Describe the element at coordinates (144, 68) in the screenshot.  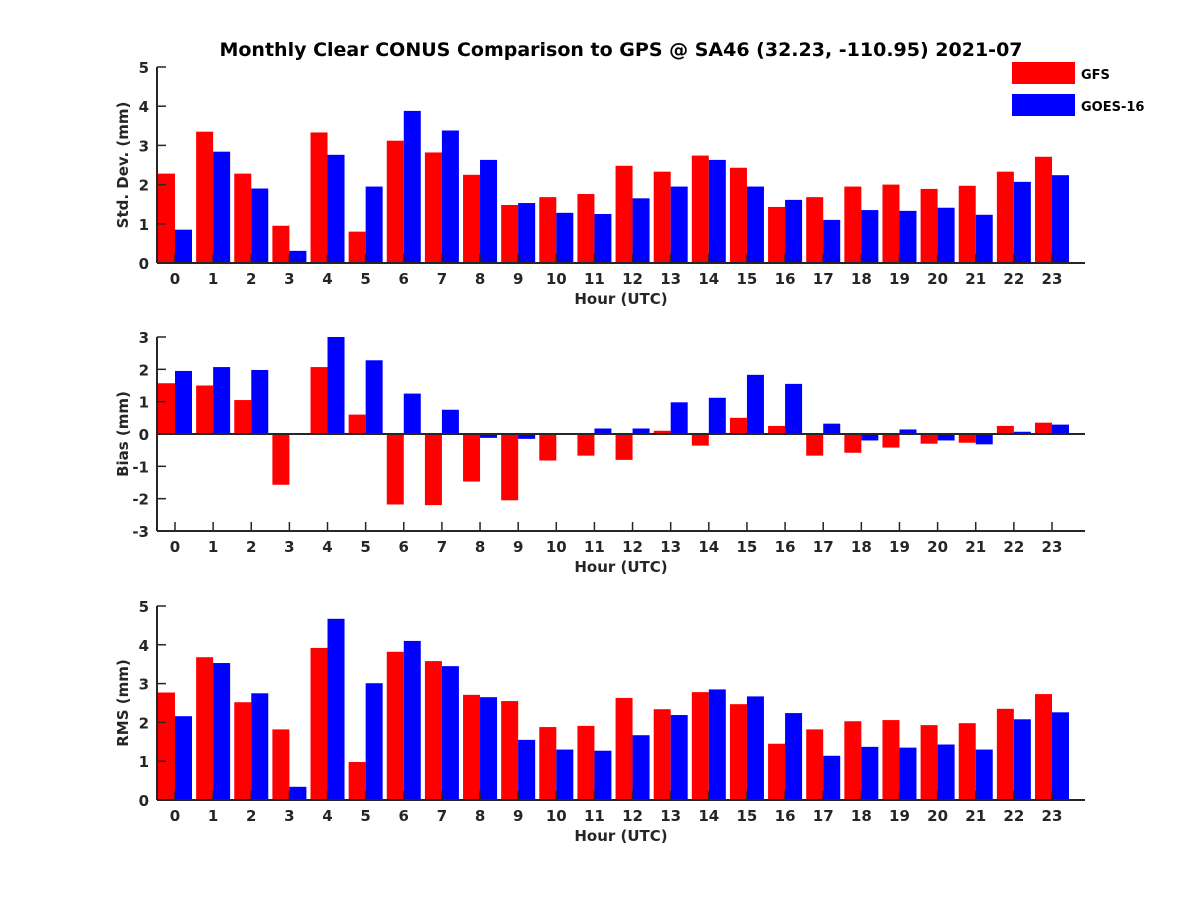
I see `y-tick-label: 5` at that location.